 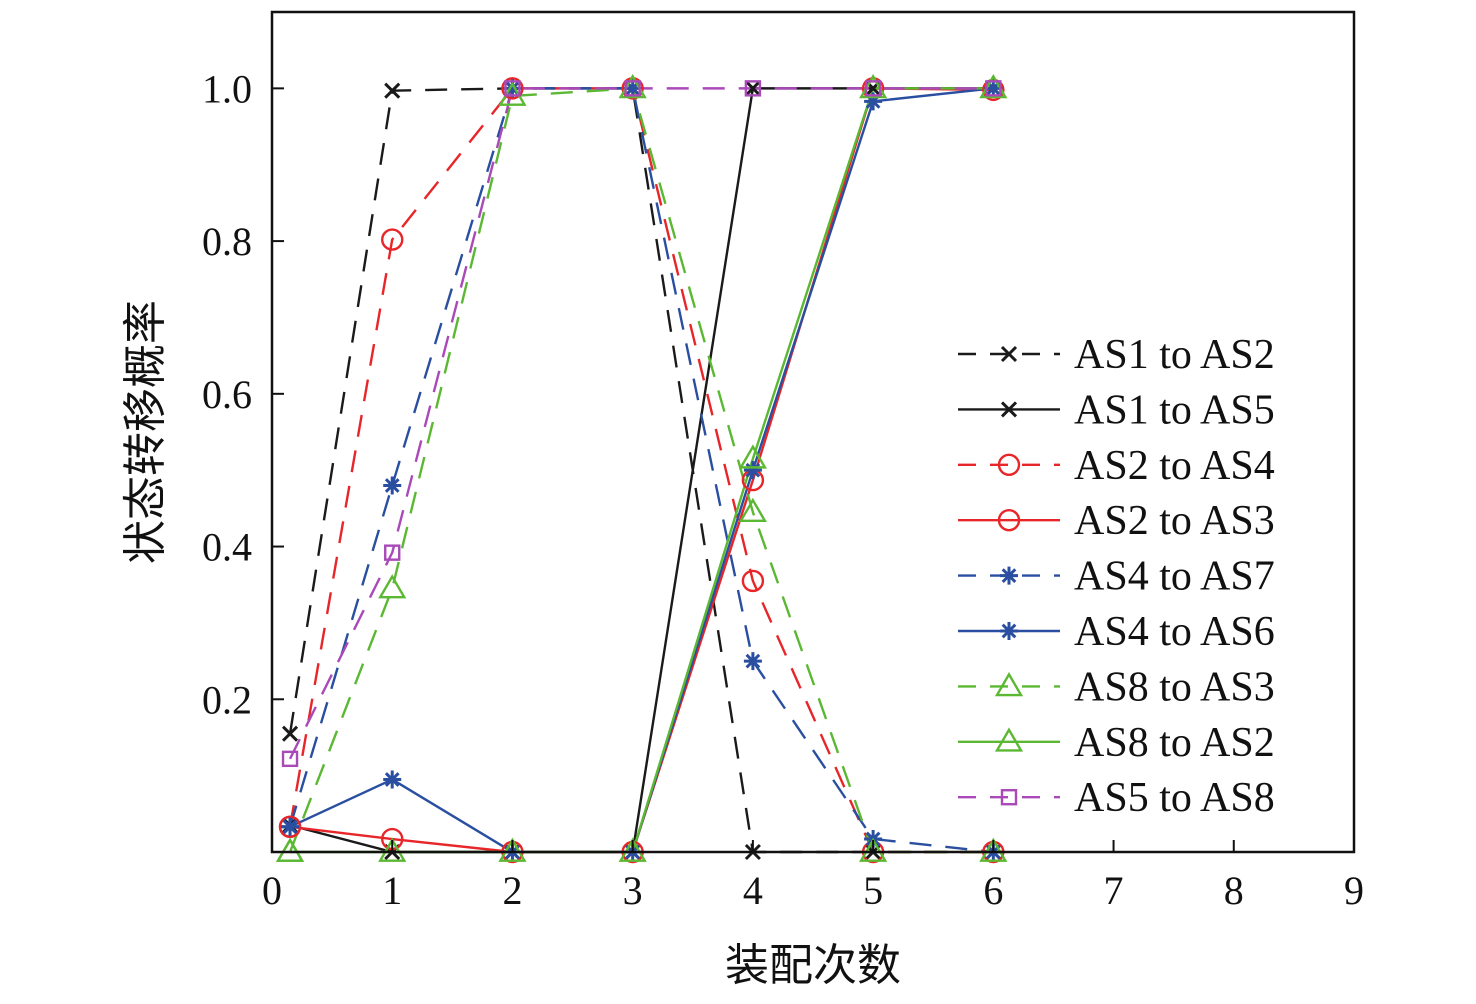 I want to click on legend-label: AS1 to AS5, so click(x=1174, y=410).